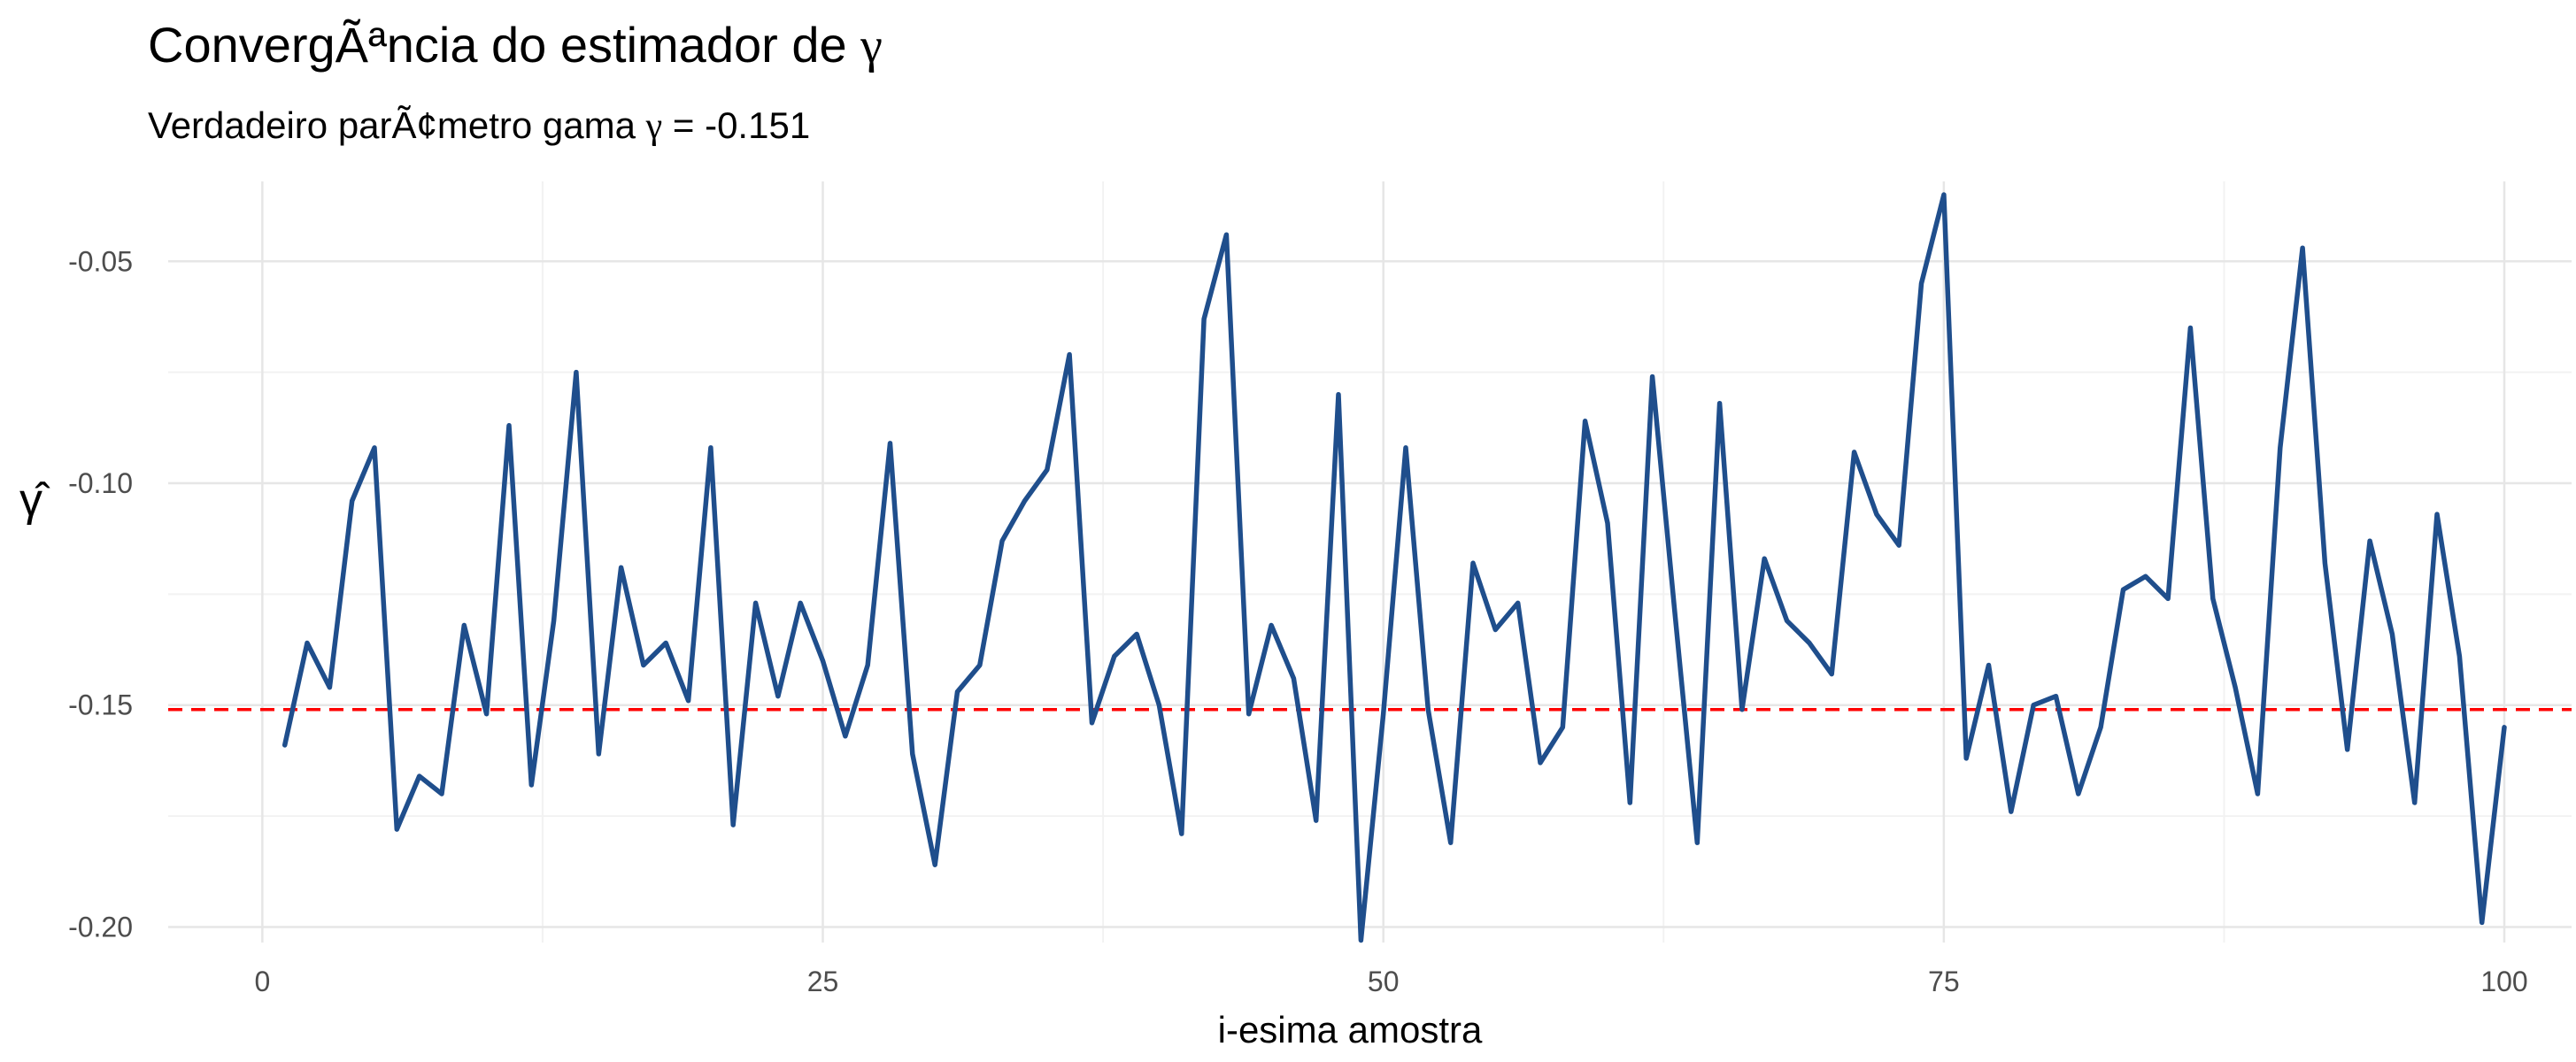 This screenshot has width=2576, height=1062. Describe the element at coordinates (100, 261) in the screenshot. I see `y-tick-label: -0.05` at that location.